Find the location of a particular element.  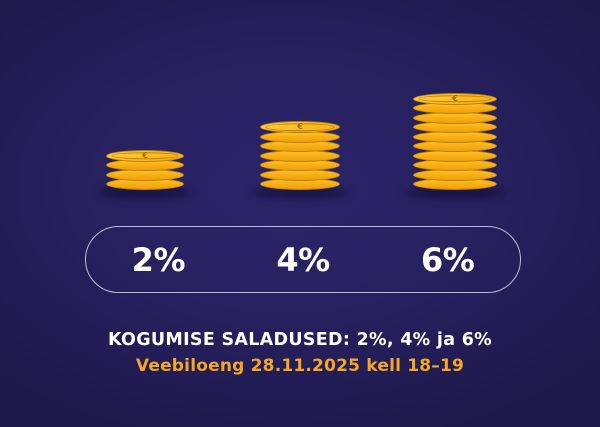

webinar-datetime: Veebiloeng 28.11.2025 kell 18–19 is located at coordinates (300, 366).